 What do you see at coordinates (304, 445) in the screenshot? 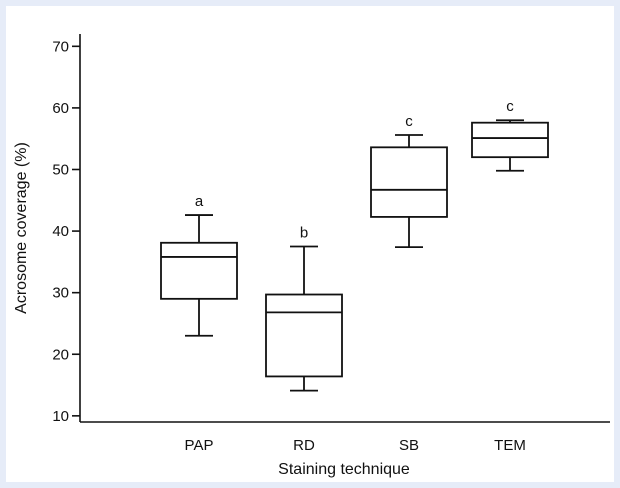
I see `x-tick-label: RD` at bounding box center [304, 445].